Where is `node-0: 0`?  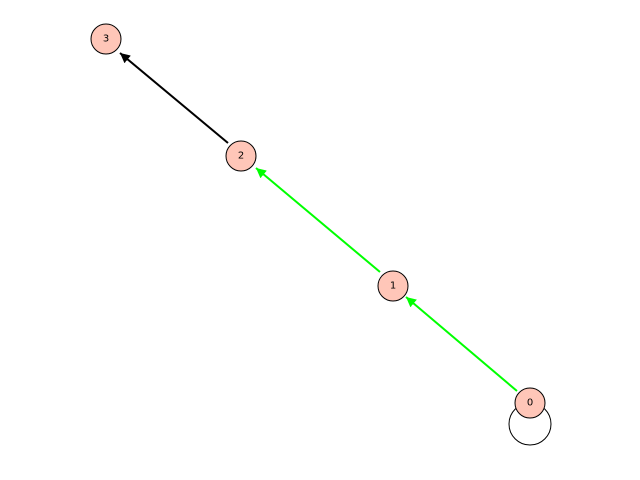
node-0: 0 is located at coordinates (530, 403).